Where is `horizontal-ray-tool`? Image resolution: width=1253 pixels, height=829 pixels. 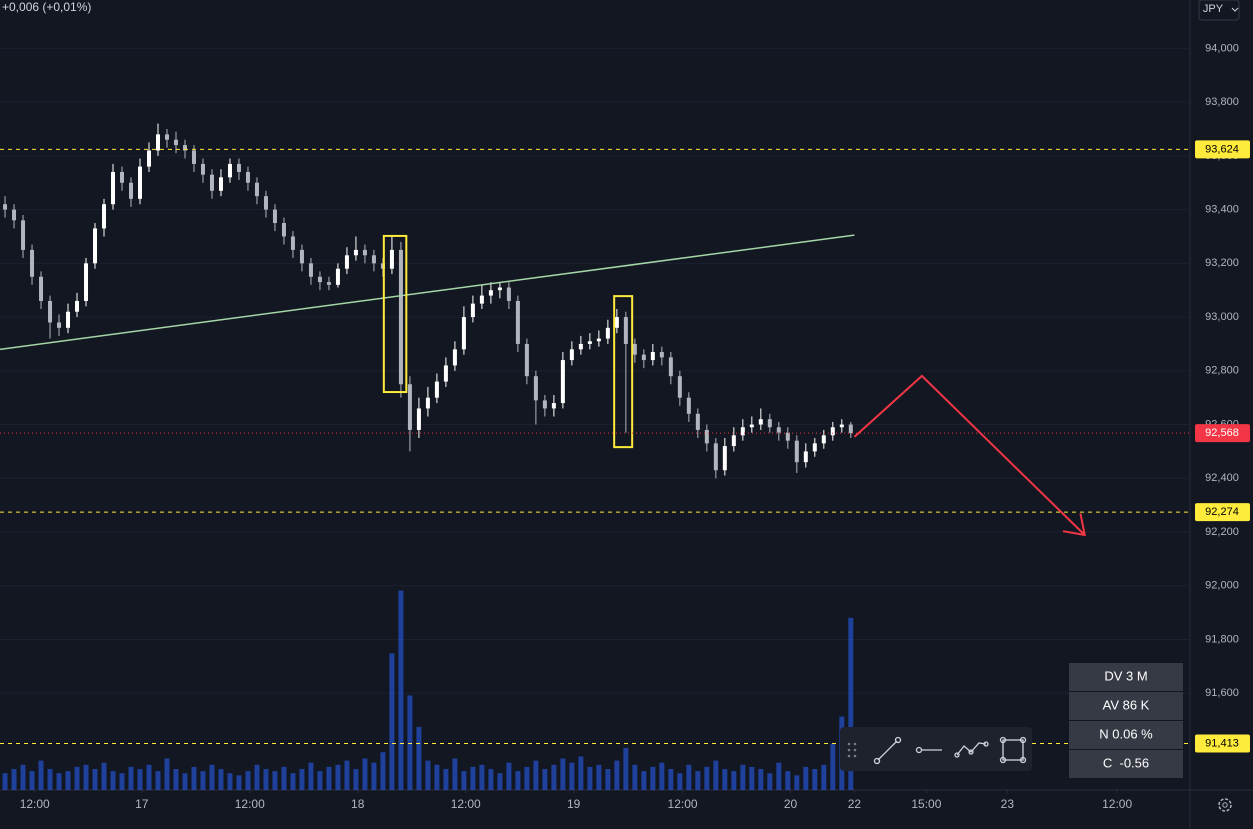
horizontal-ray-tool is located at coordinates (929, 750).